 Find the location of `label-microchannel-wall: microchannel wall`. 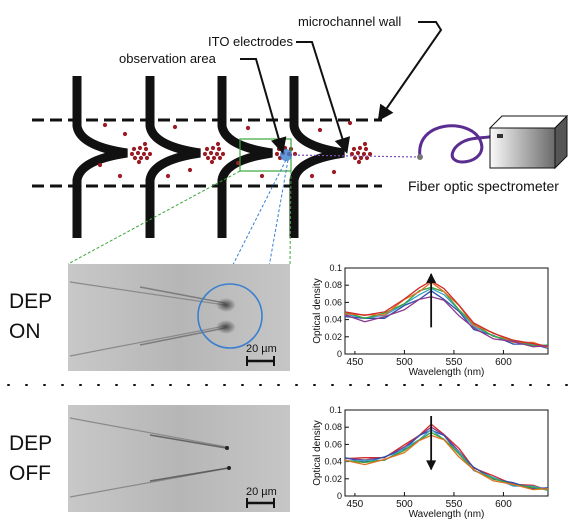

label-microchannel-wall: microchannel wall is located at coordinates (349, 21).